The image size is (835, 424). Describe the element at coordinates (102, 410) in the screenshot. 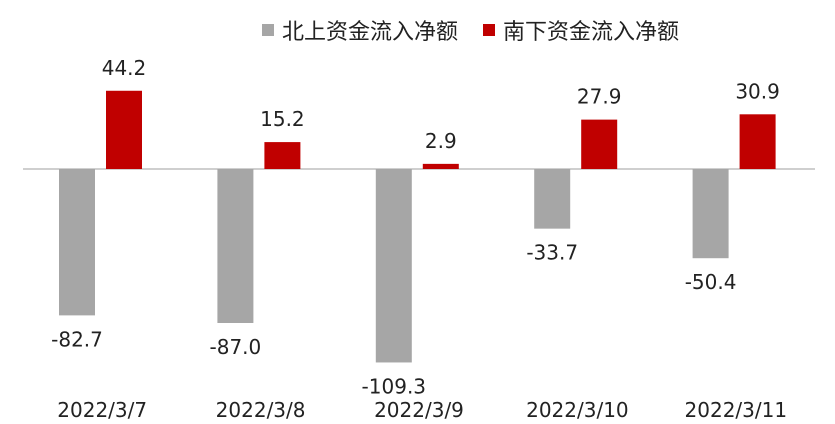

I see `x-tick-label-0: 2022/3/7` at that location.